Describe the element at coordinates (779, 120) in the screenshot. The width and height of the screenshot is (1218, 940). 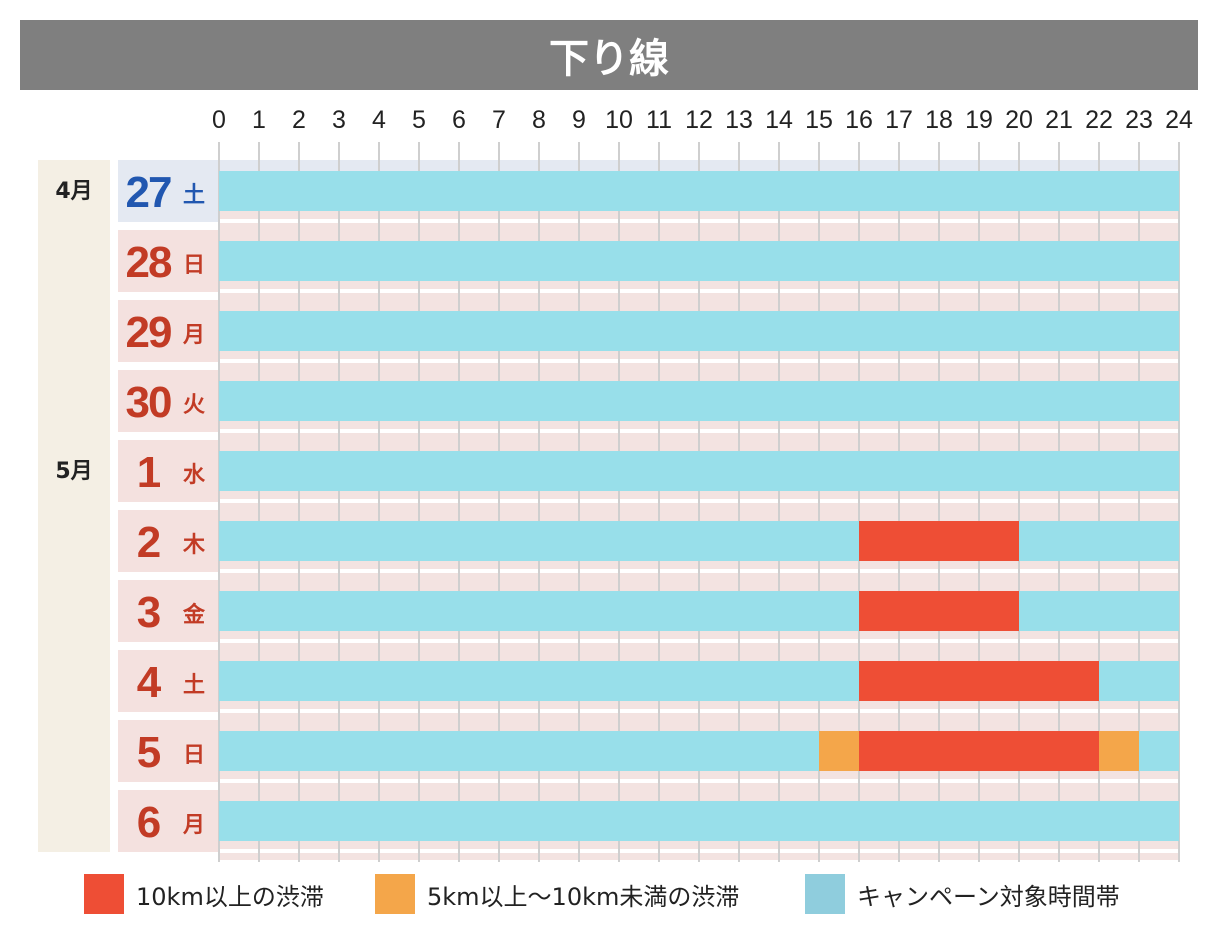
I see `hour-label-14: 14` at that location.